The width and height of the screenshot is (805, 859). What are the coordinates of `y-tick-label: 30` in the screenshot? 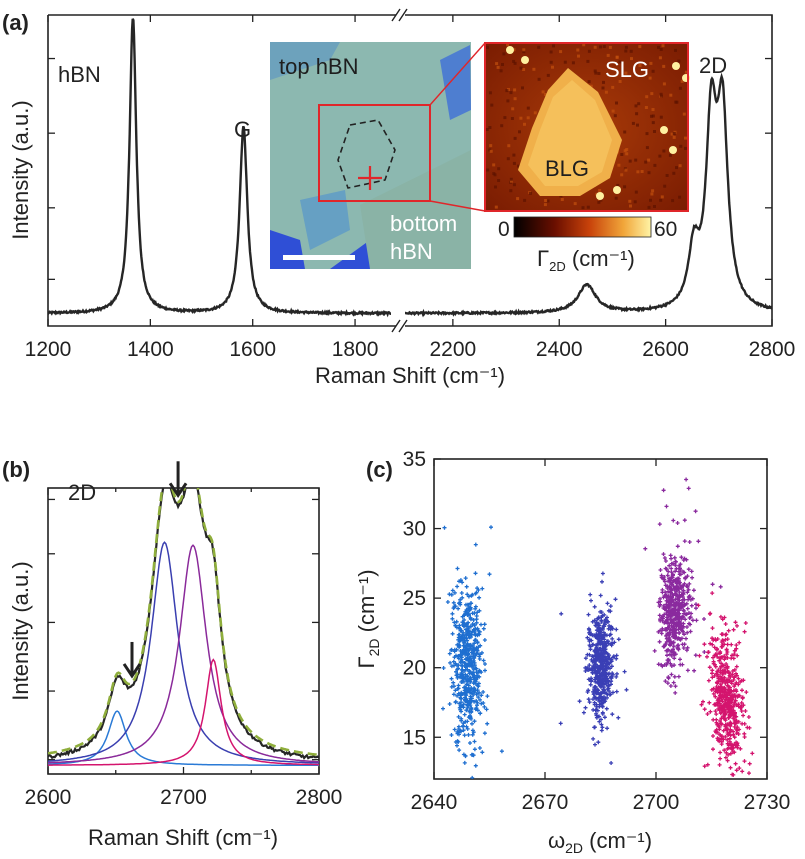 It's located at (414, 529).